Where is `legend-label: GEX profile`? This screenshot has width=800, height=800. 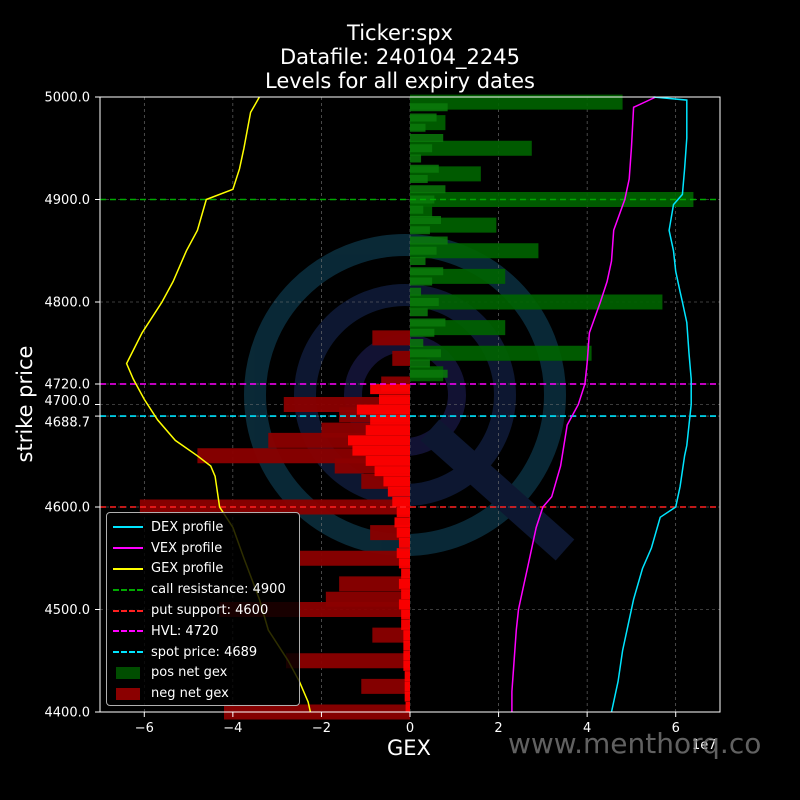 legend-label: GEX profile is located at coordinates (187, 569).